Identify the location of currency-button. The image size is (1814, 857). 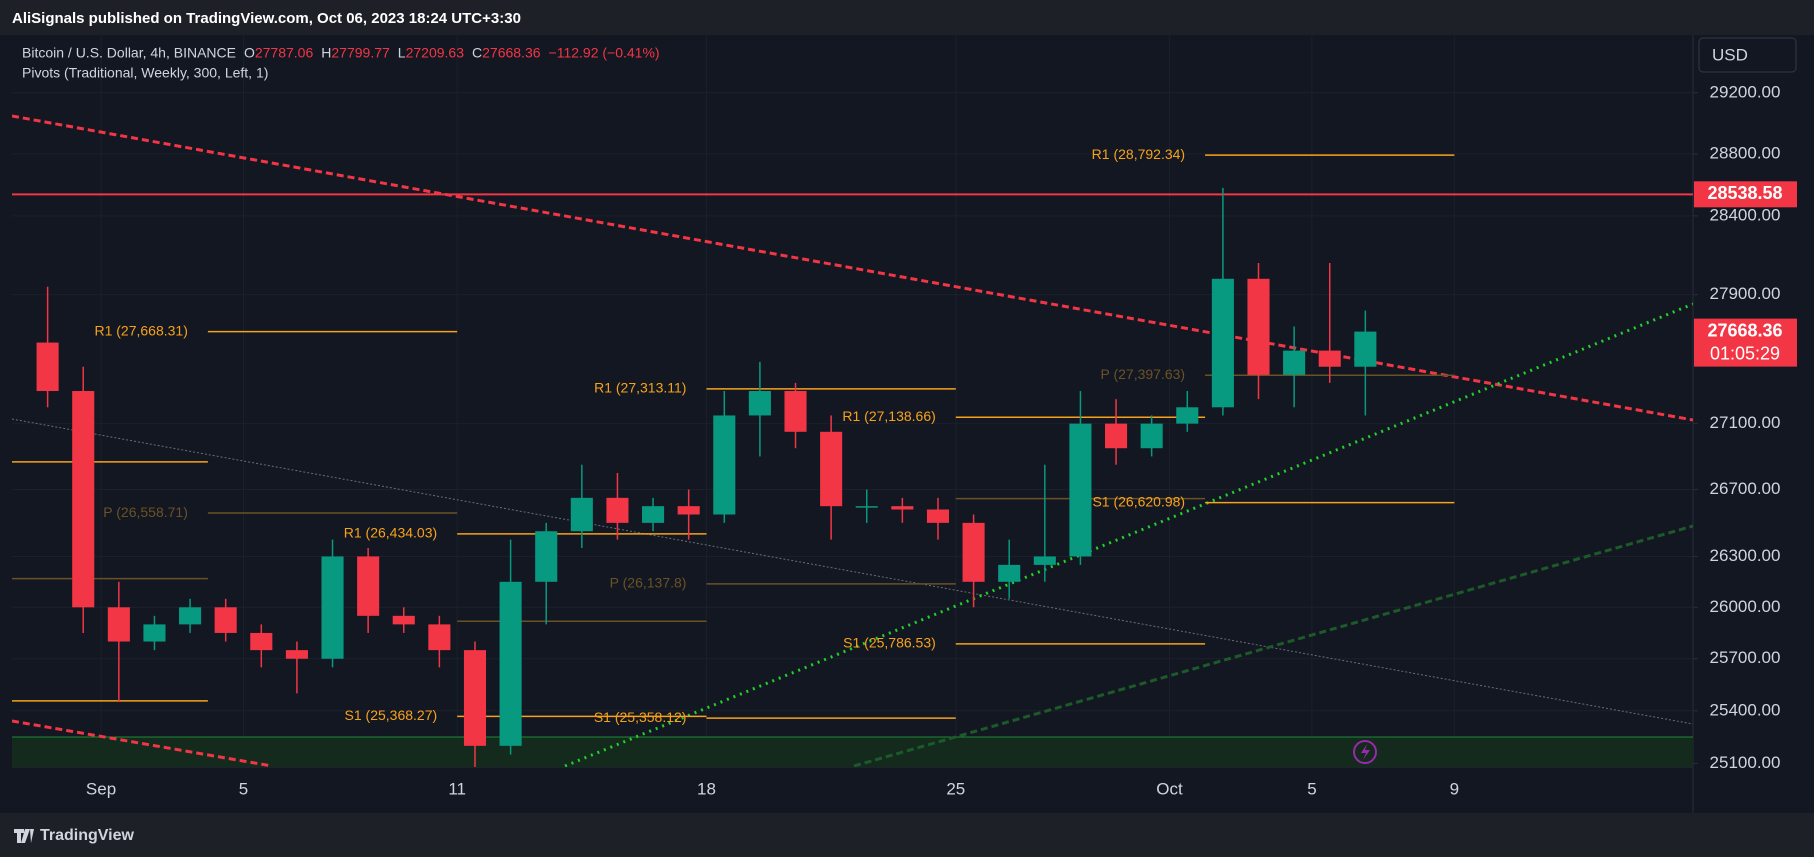
(1747, 55).